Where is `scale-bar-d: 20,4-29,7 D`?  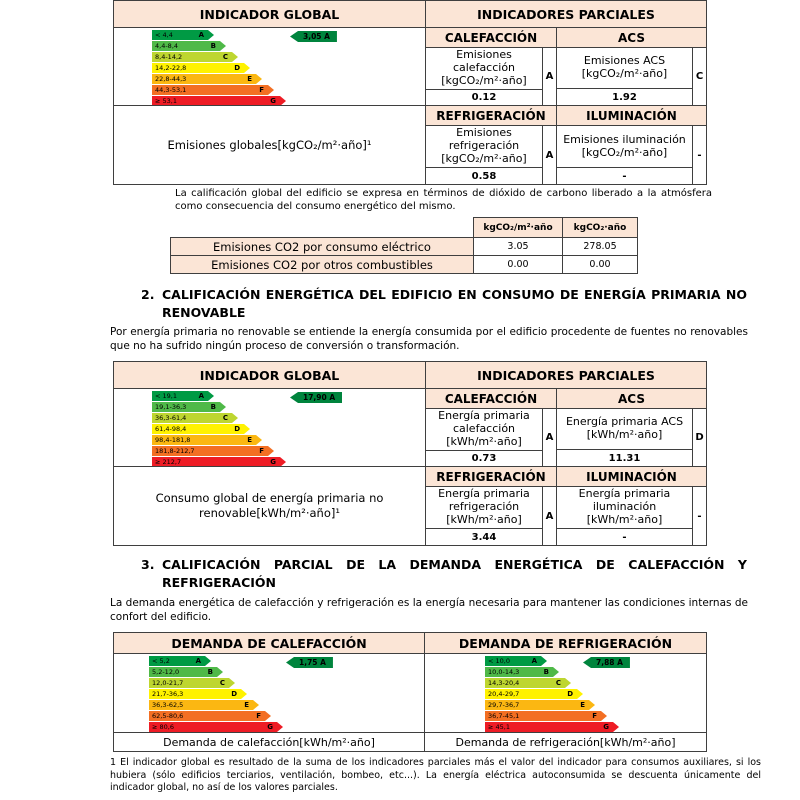
scale-bar-d: 20,4-29,7 D is located at coordinates (534, 694).